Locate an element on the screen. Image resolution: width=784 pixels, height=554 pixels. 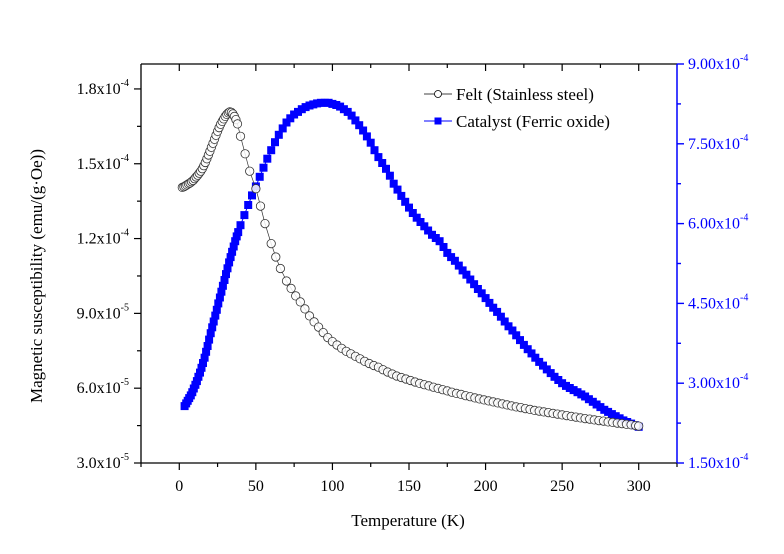
y2-tick-label: 4.50x10⁻⁴ is located at coordinates (718, 302).